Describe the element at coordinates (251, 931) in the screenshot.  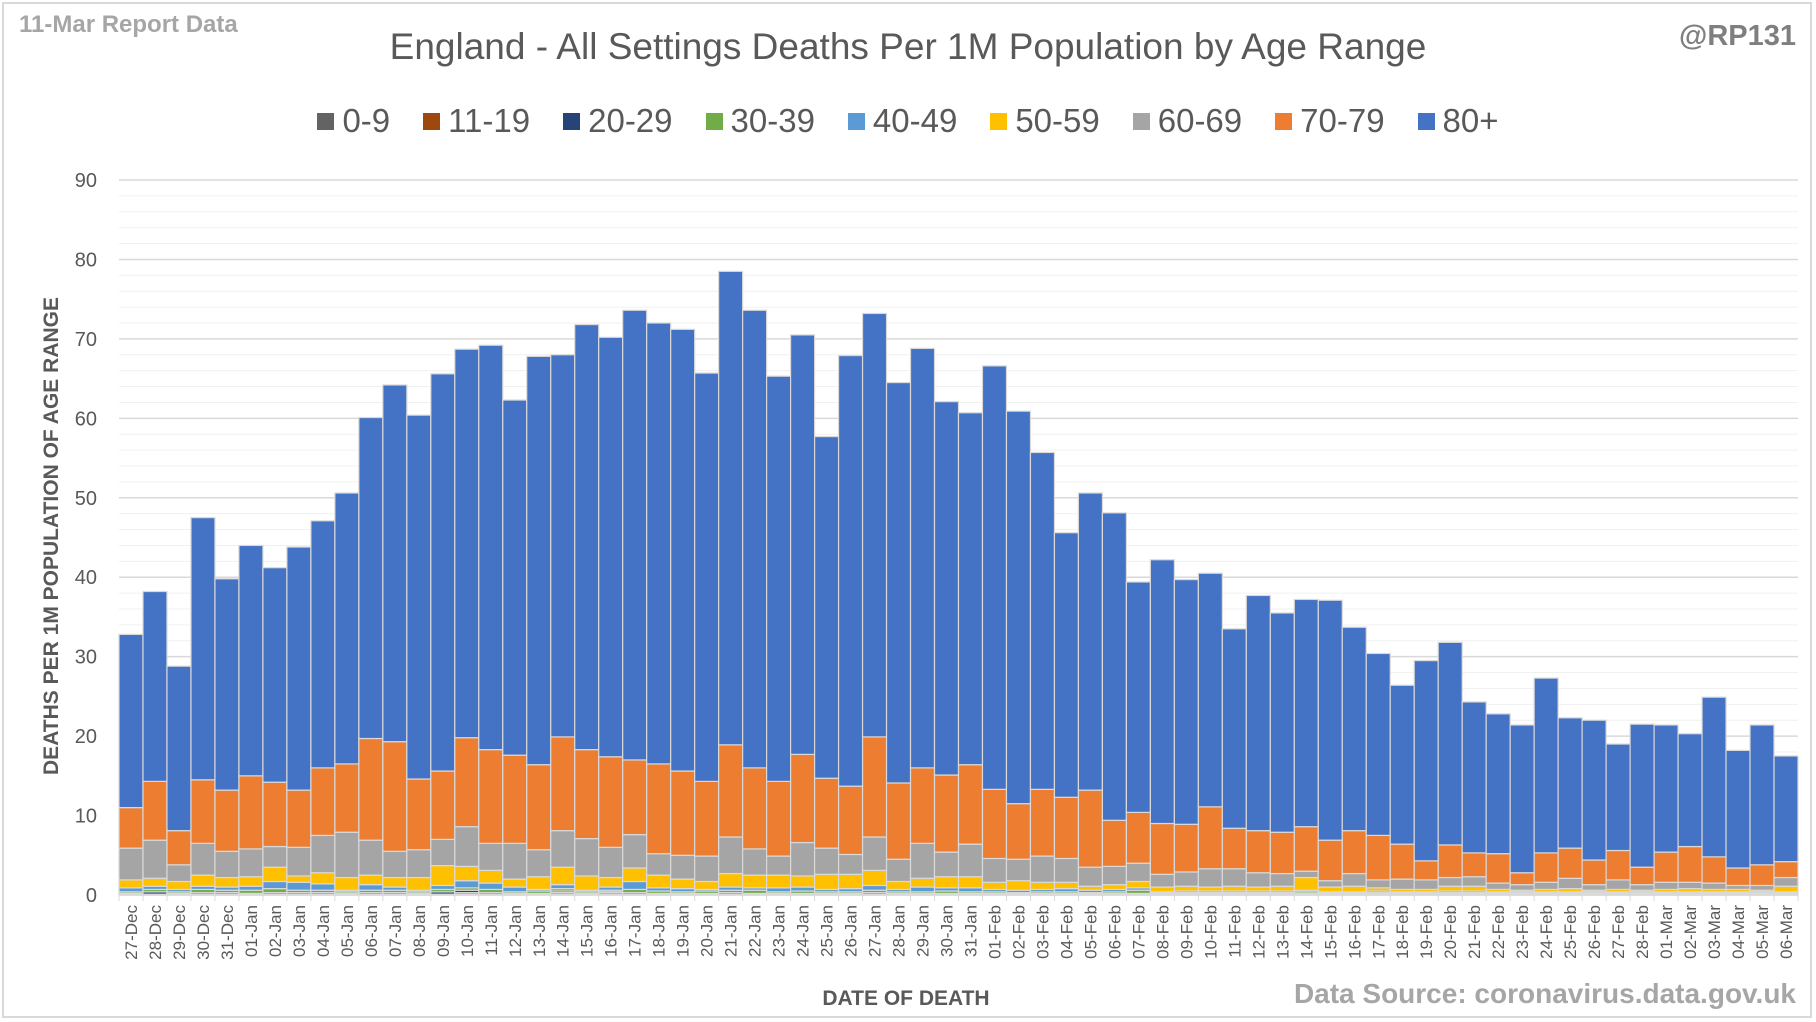
I see `x-tick-label: 01-Jan` at that location.